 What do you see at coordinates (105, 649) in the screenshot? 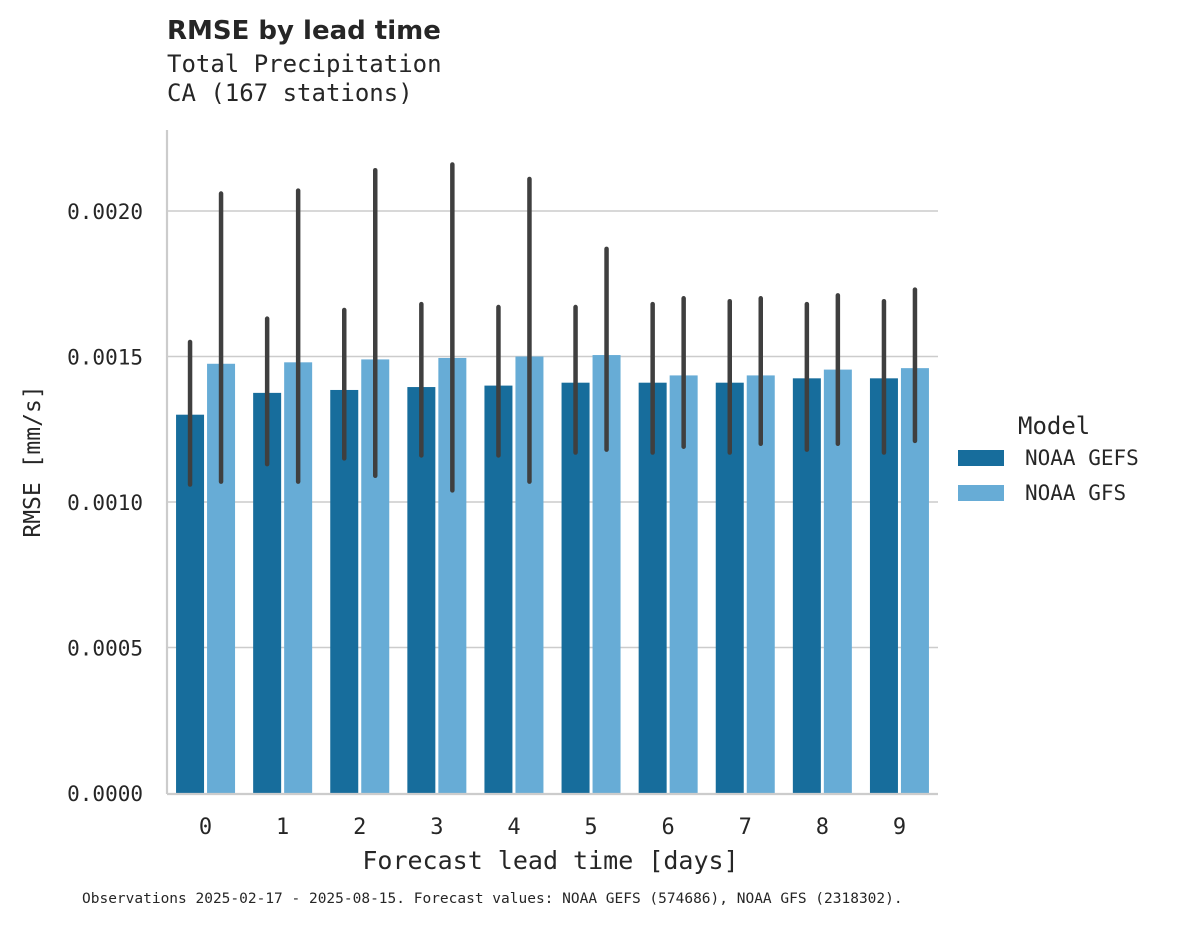
I see `y-tick-label: 0.0005` at bounding box center [105, 649].